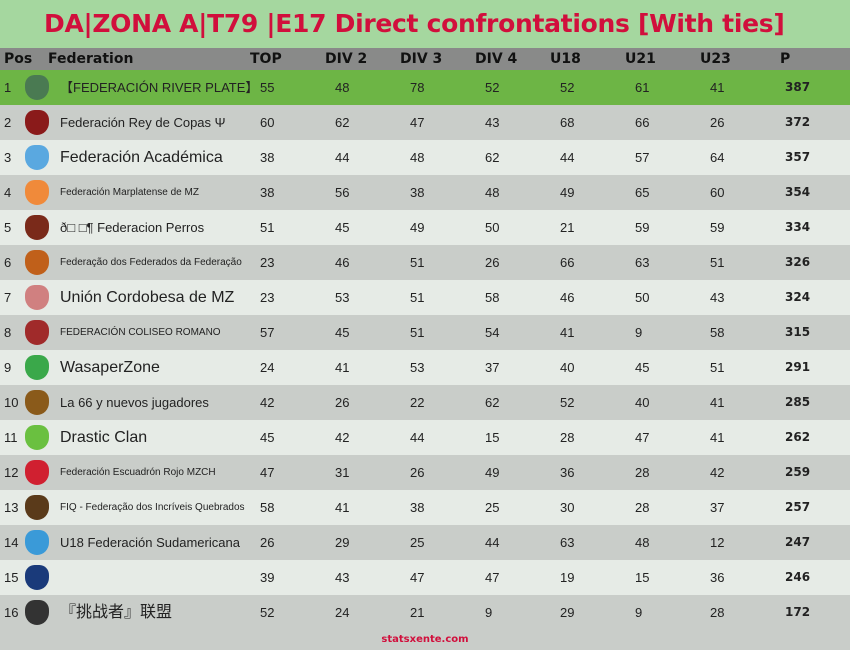 This screenshot has width=850, height=650. Describe the element at coordinates (567, 402) in the screenshot. I see `score-u18: 52` at that location.